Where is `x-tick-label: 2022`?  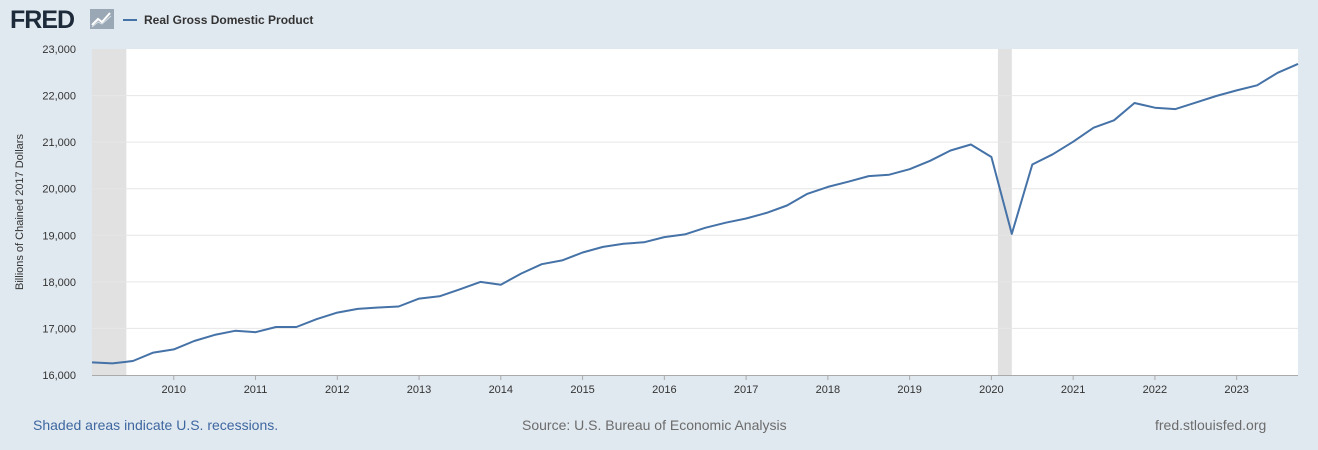 x-tick-label: 2022 is located at coordinates (1155, 390).